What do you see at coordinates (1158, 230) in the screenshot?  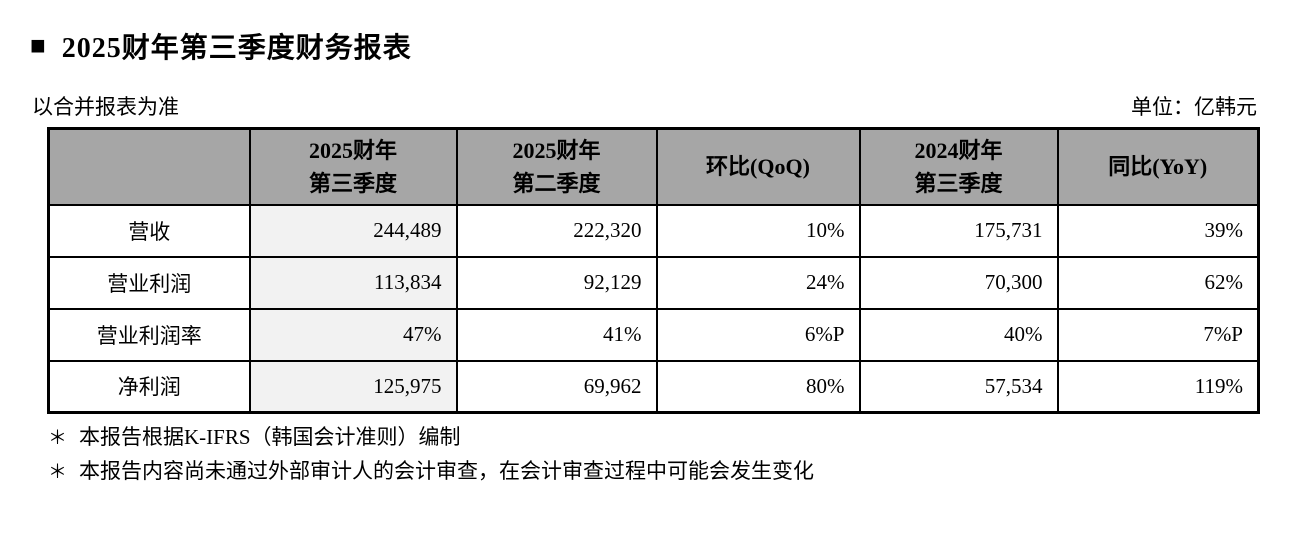 I see `cell-value: 39%` at bounding box center [1158, 230].